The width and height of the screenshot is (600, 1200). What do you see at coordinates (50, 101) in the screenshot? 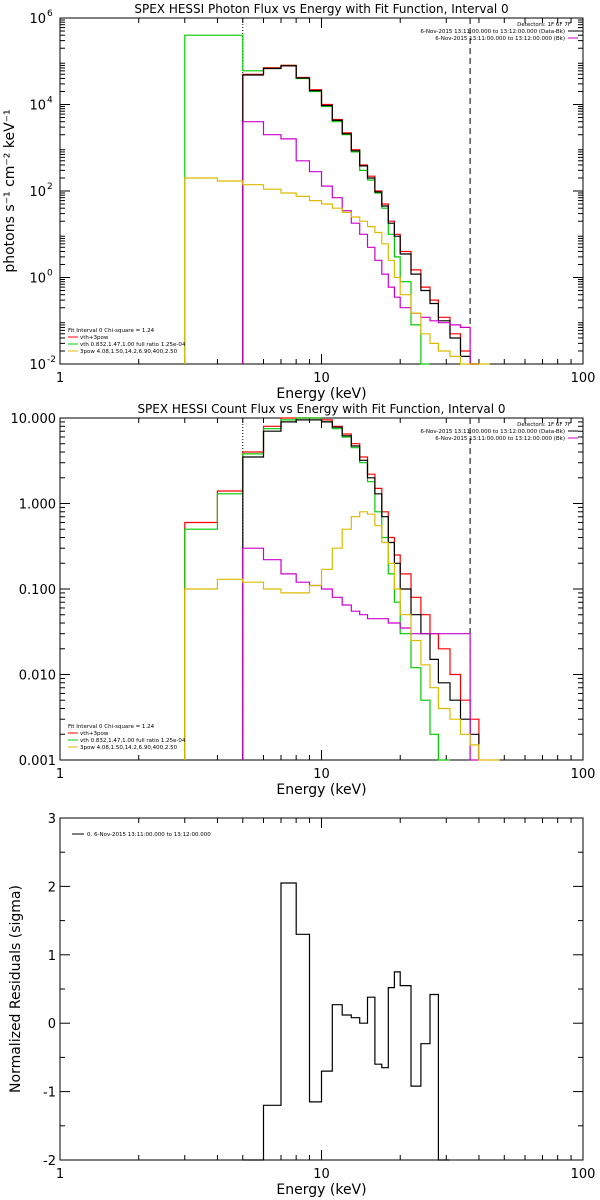
I see `y-tick-exponent: 4` at bounding box center [50, 101].